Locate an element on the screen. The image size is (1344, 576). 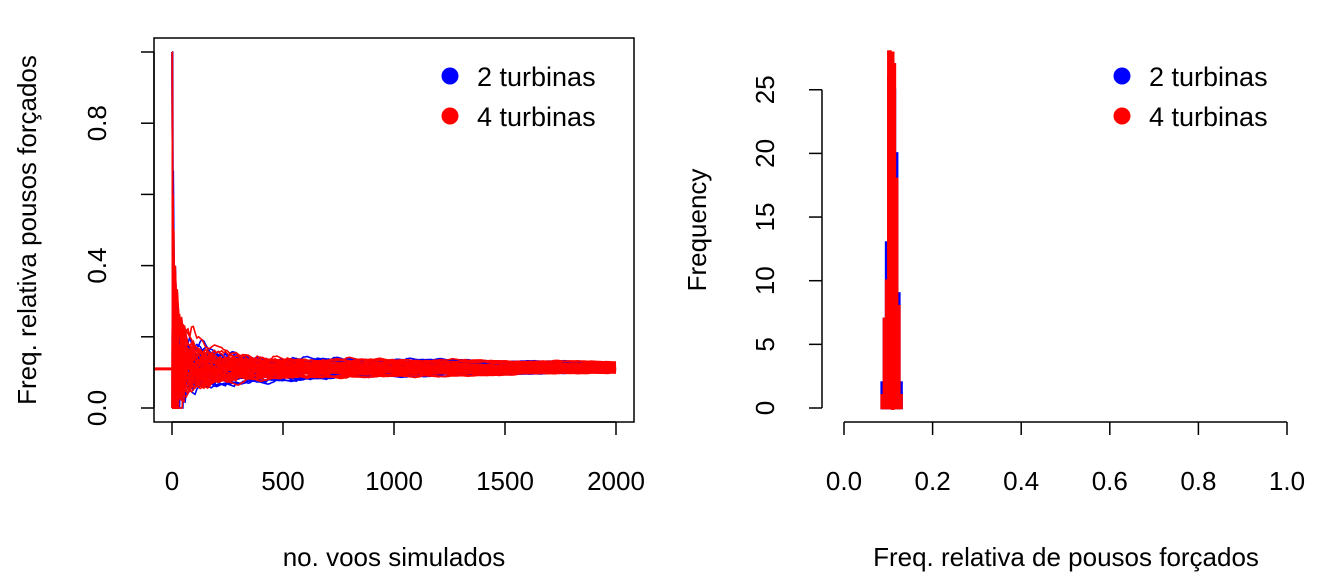
left-y-axis: 0.0 0.4 0.8 is located at coordinates (118, 238).